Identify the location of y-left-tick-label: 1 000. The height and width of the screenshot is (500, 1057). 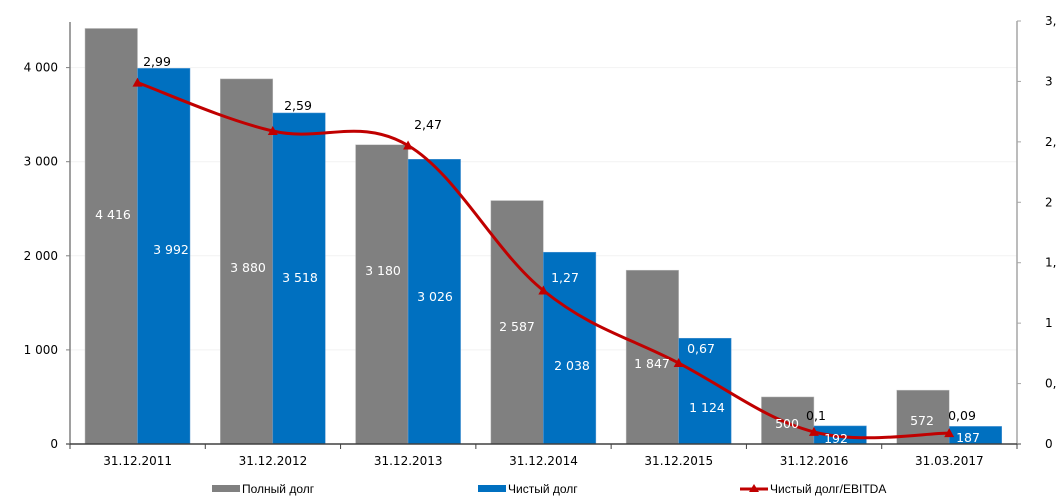
(41, 350).